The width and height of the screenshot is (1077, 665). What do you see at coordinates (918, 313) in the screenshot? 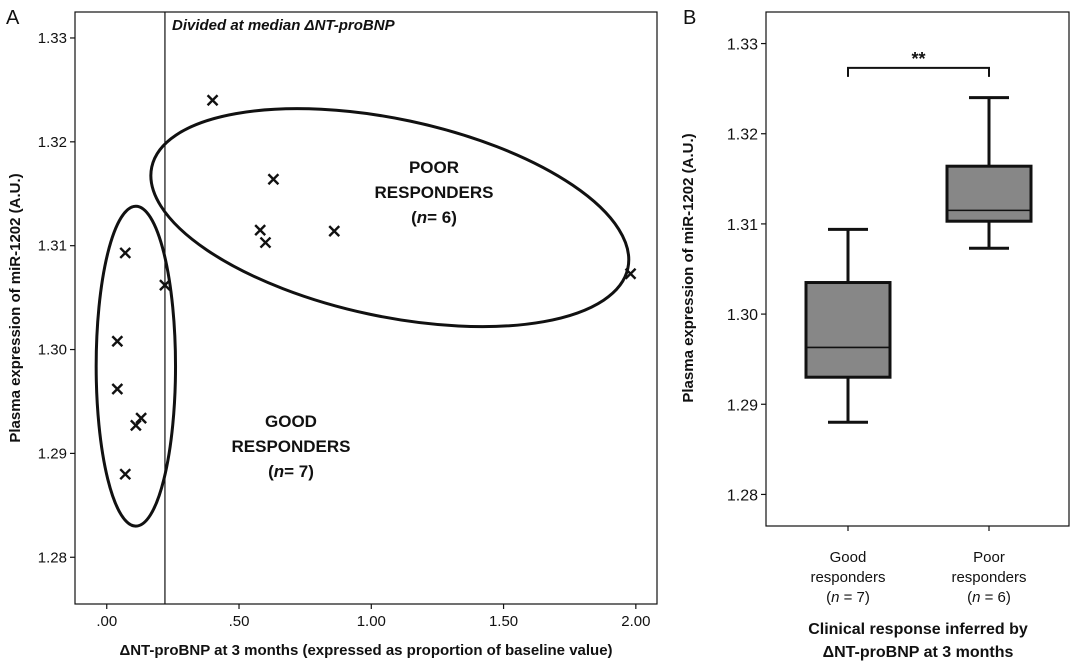
I see `boxplots` at bounding box center [918, 313].